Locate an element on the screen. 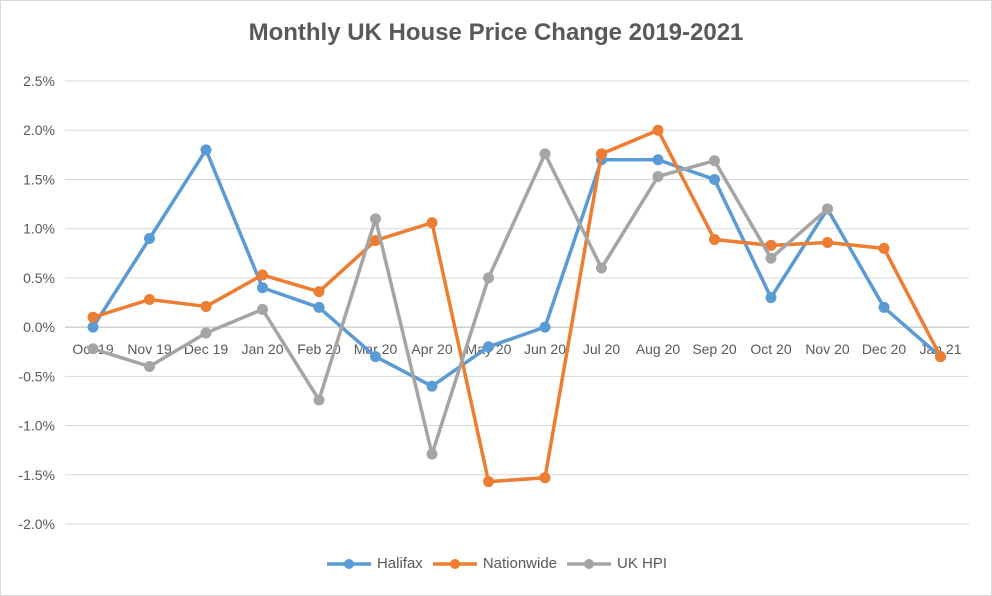 This screenshot has width=992, height=596. legend-entry-nationwide: Nationwide is located at coordinates (494, 563).